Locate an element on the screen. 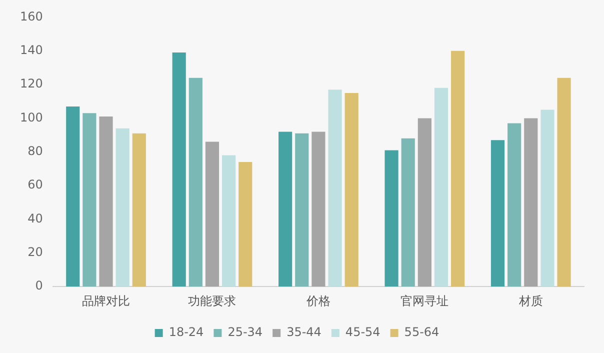  y-tick-label: 140 is located at coordinates (31, 50).